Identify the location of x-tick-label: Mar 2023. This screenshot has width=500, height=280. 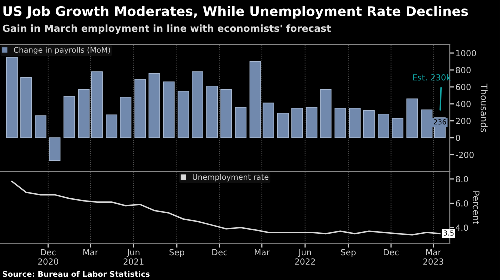
(434, 257).